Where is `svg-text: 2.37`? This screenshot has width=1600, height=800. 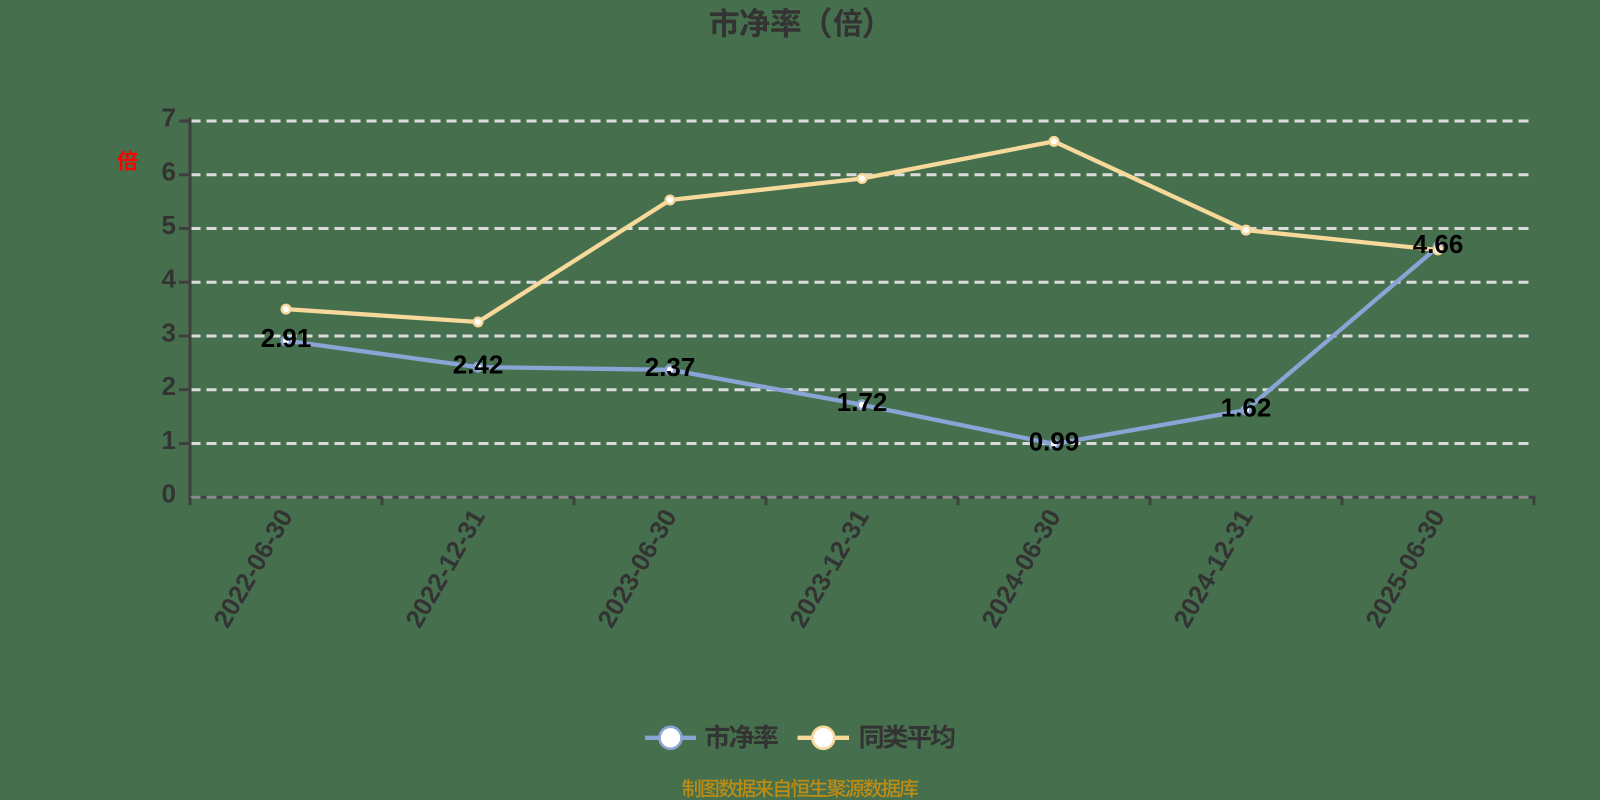 svg-text: 2.37 is located at coordinates (670, 367).